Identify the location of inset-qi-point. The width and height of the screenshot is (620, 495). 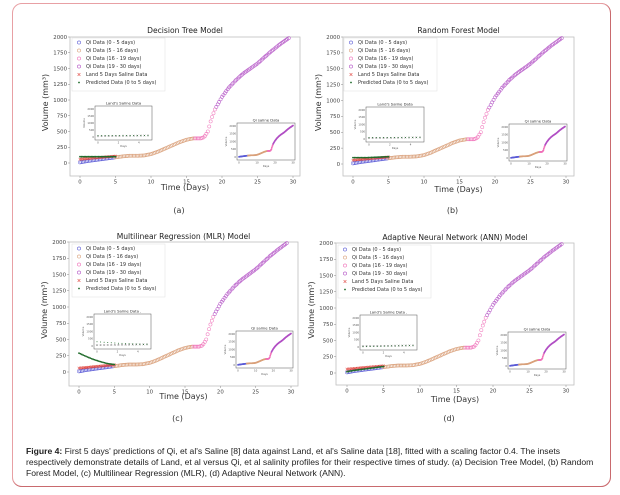
(542, 356).